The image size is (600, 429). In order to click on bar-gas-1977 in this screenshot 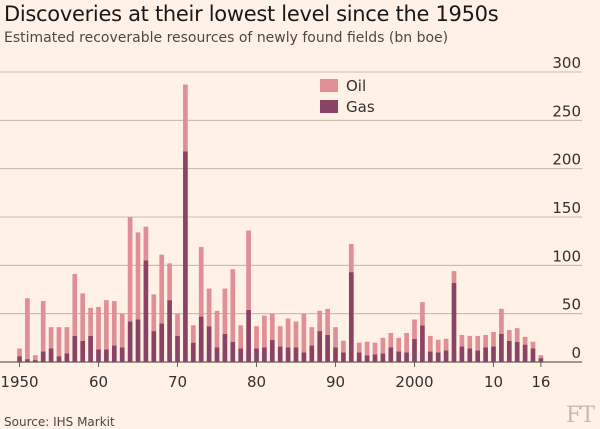, I will do `click(233, 351)`.